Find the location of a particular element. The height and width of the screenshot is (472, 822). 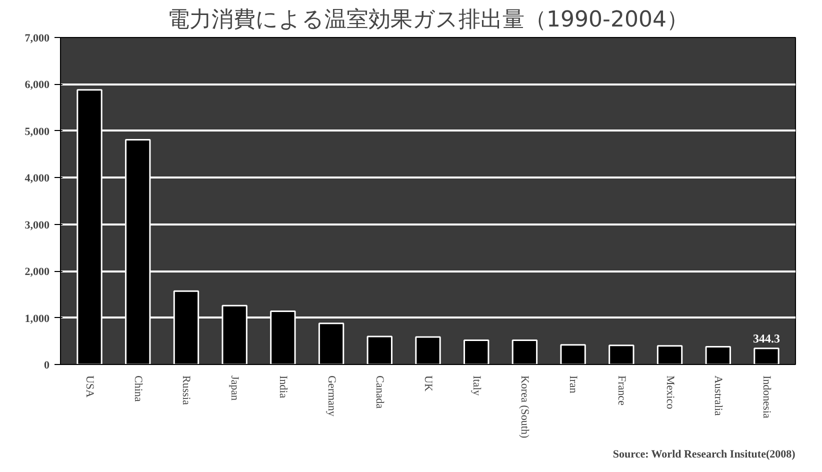

y-tick-label: 4,000 is located at coordinates (37, 178).